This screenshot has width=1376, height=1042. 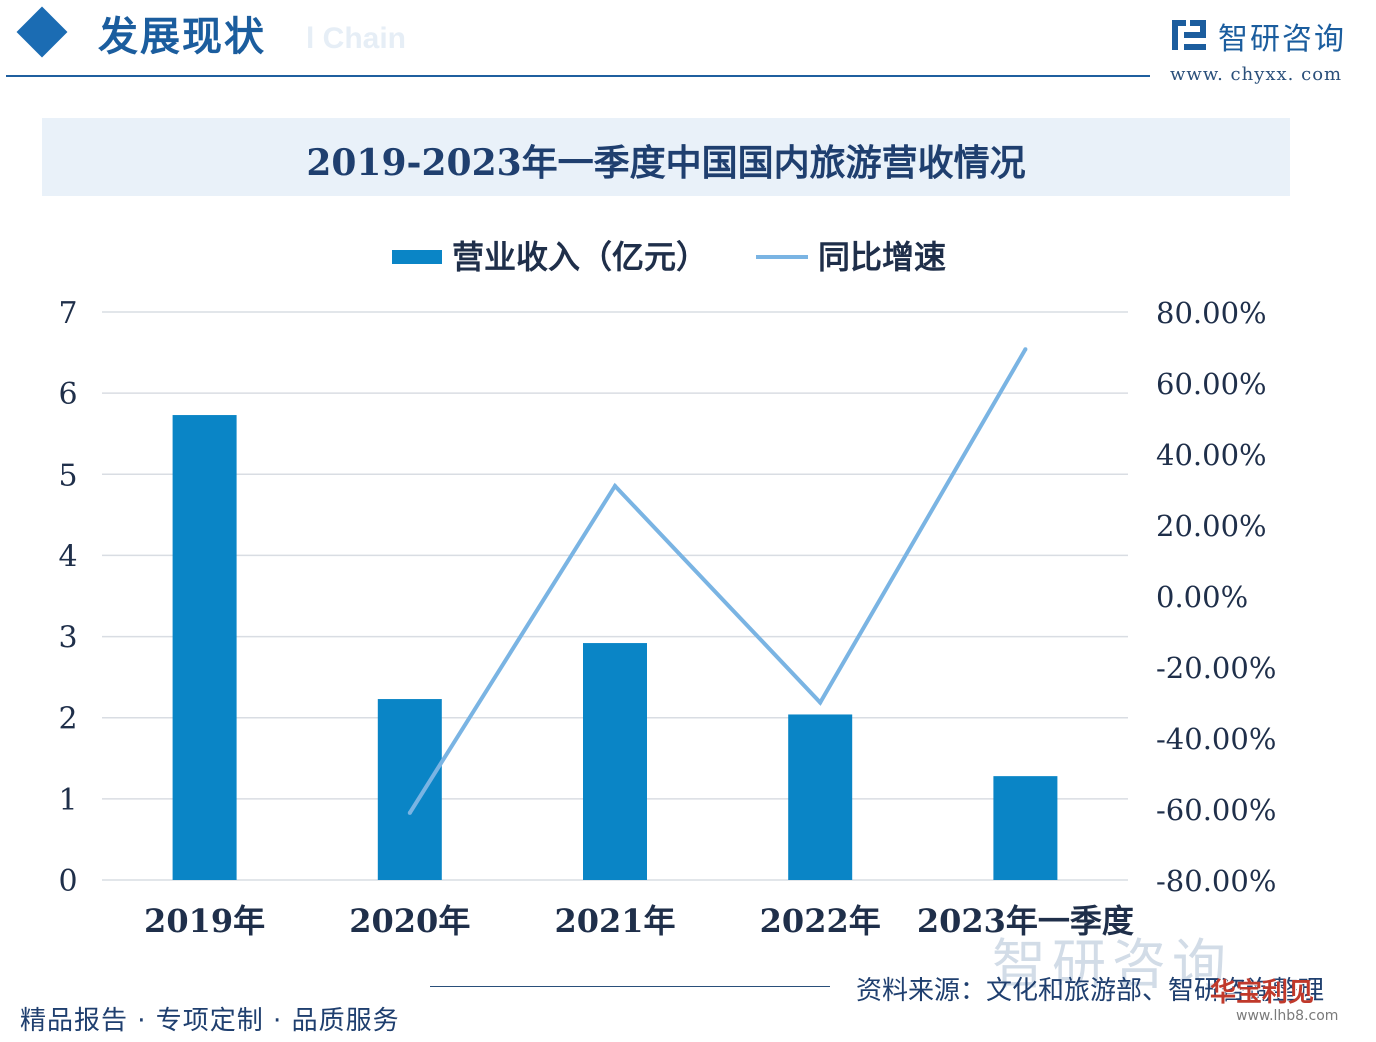 I want to click on x-tick-label: 2020年, so click(x=409, y=921).